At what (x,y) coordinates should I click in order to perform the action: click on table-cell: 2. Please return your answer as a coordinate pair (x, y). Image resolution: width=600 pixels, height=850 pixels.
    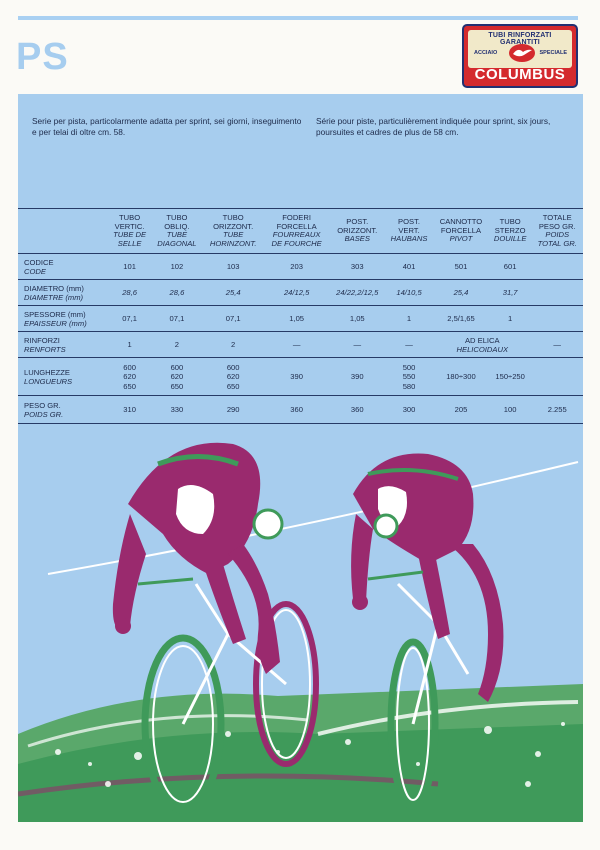
    Looking at the image, I should click on (177, 345).